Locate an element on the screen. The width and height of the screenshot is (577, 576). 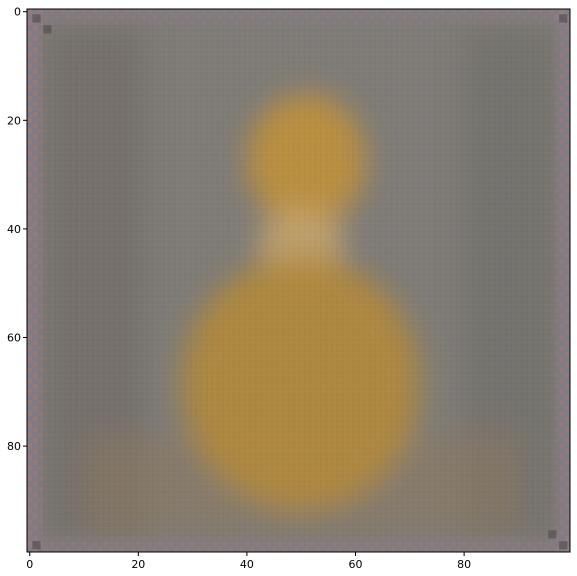
x-tick-label: 20 is located at coordinates (138, 564).